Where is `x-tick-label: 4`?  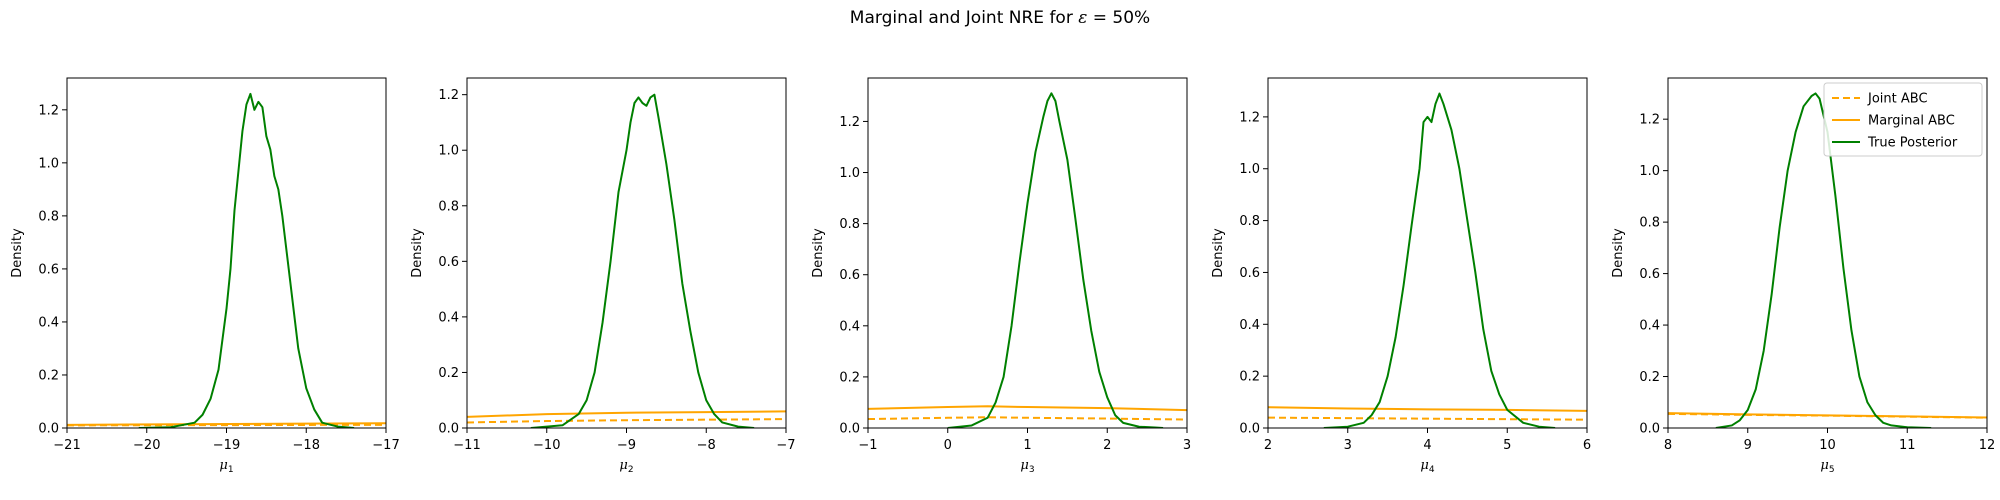
x-tick-label: 4 is located at coordinates (1427, 445).